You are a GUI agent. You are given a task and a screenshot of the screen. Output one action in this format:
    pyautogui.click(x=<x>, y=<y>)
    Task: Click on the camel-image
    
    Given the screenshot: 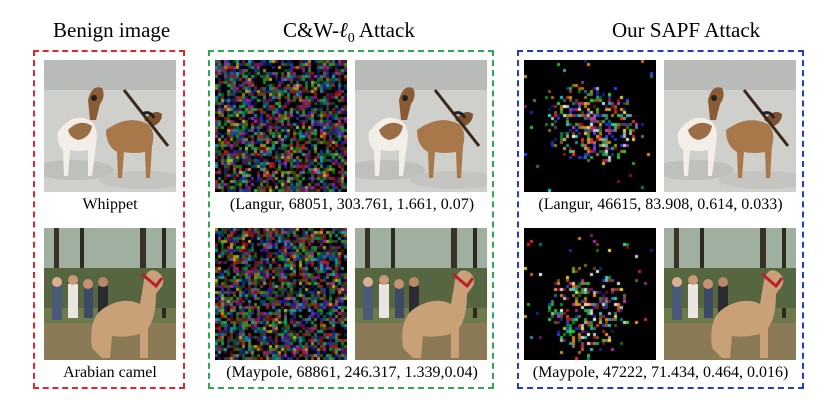 What is the action you would take?
    pyautogui.click(x=110, y=294)
    